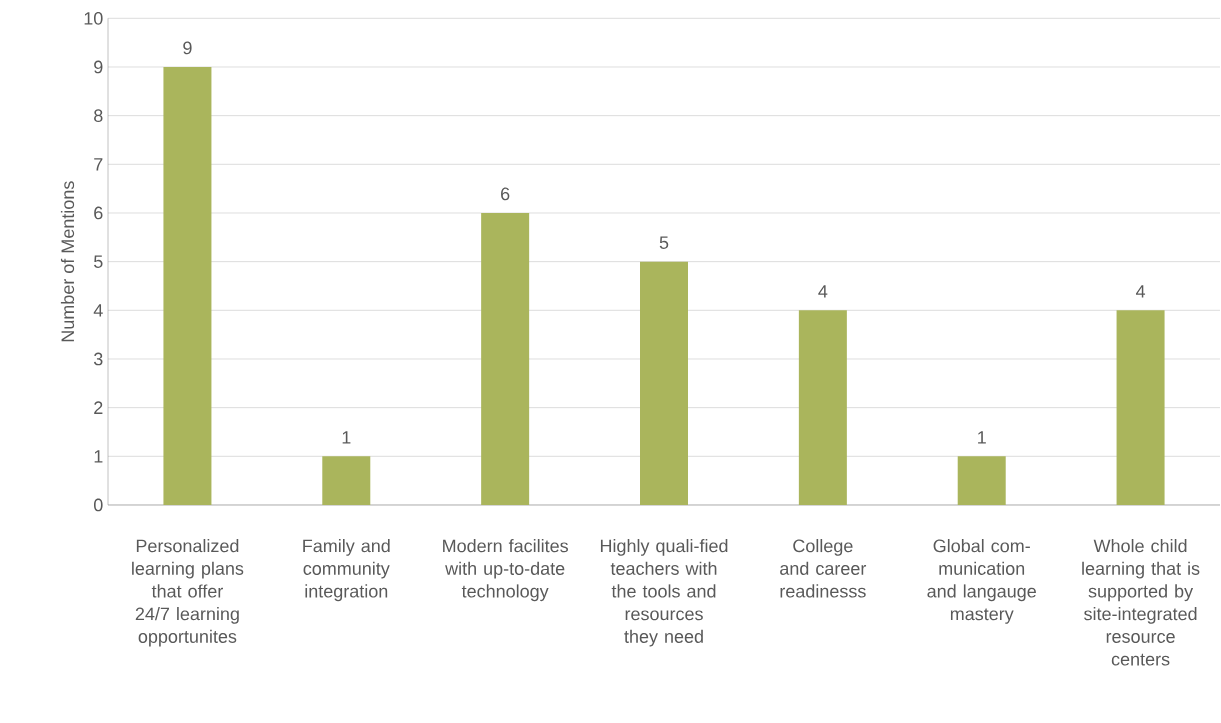  What do you see at coordinates (187, 48) in the screenshot?
I see `data-label: 9` at bounding box center [187, 48].